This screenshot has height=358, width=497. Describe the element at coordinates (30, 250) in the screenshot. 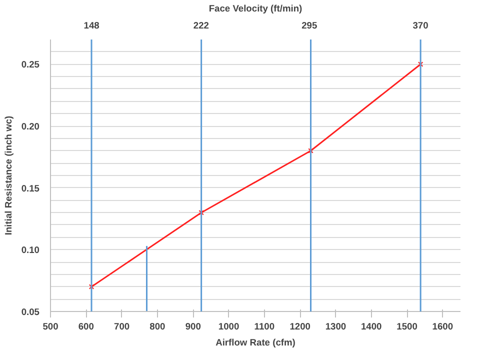

I see `y-tick-label: 0.10` at that location.